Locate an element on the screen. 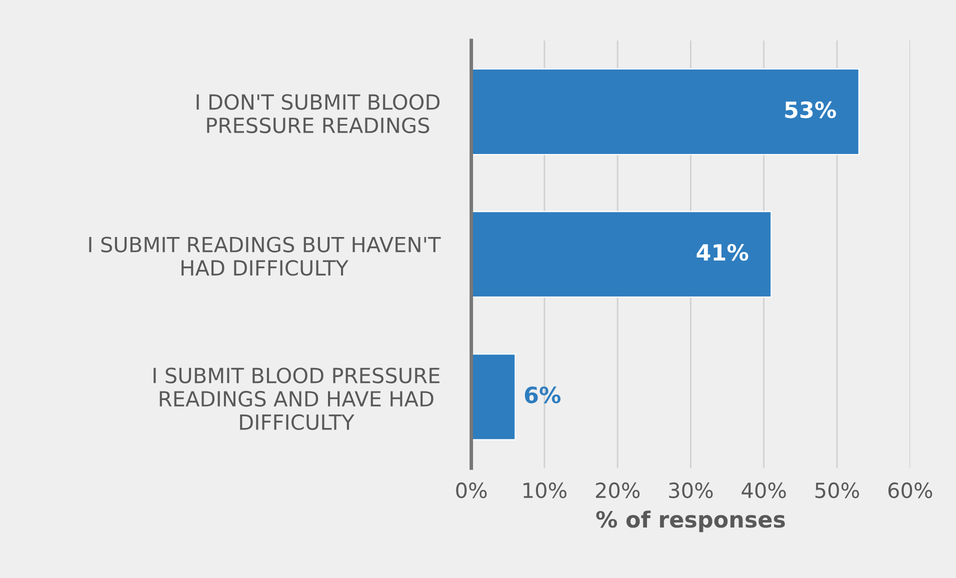 The height and width of the screenshot is (578, 956). x-tick-label: 60% is located at coordinates (910, 490).